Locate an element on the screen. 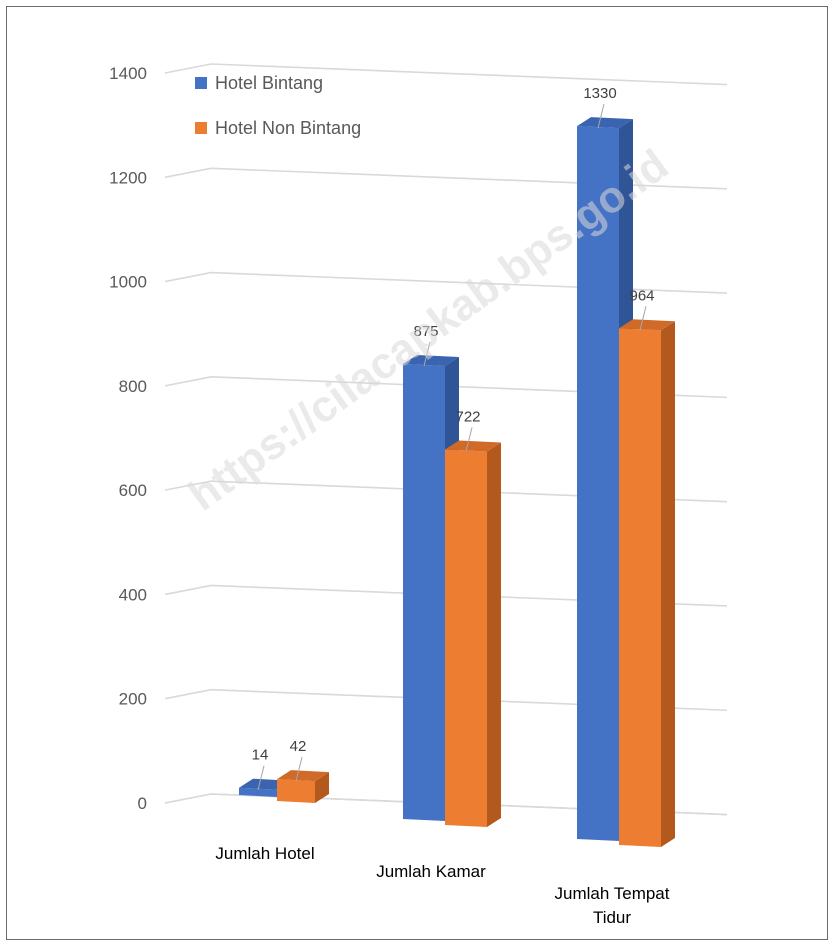 The image size is (834, 947). y-tick-label: 1400 is located at coordinates (128, 73).